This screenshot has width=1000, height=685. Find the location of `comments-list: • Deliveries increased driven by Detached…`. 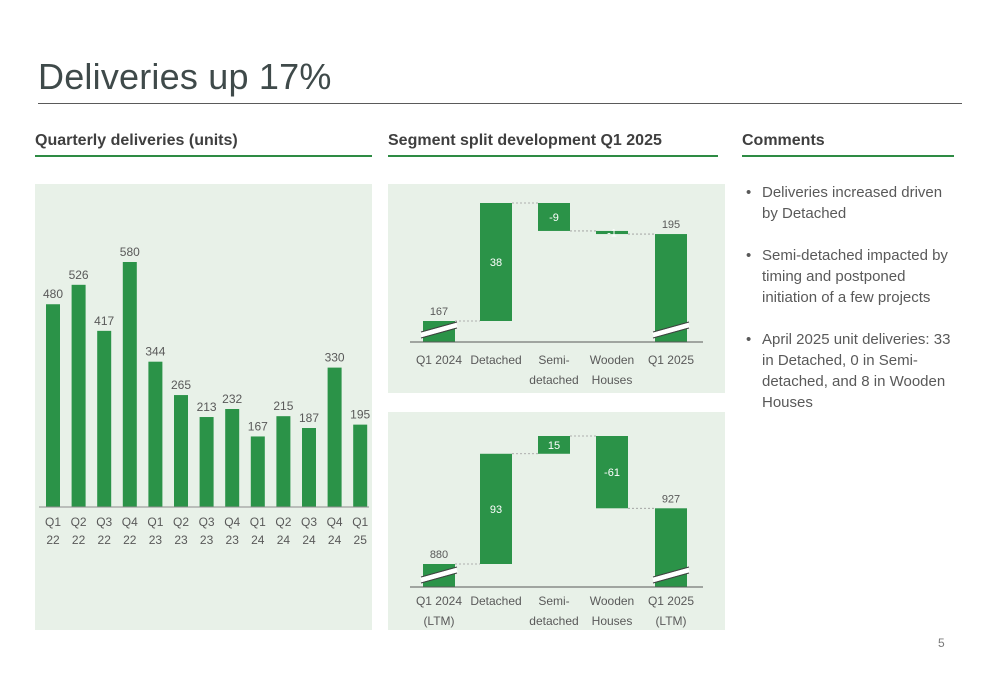

comments-list: • Deliveries increased driven by Detached… is located at coordinates (848, 308).